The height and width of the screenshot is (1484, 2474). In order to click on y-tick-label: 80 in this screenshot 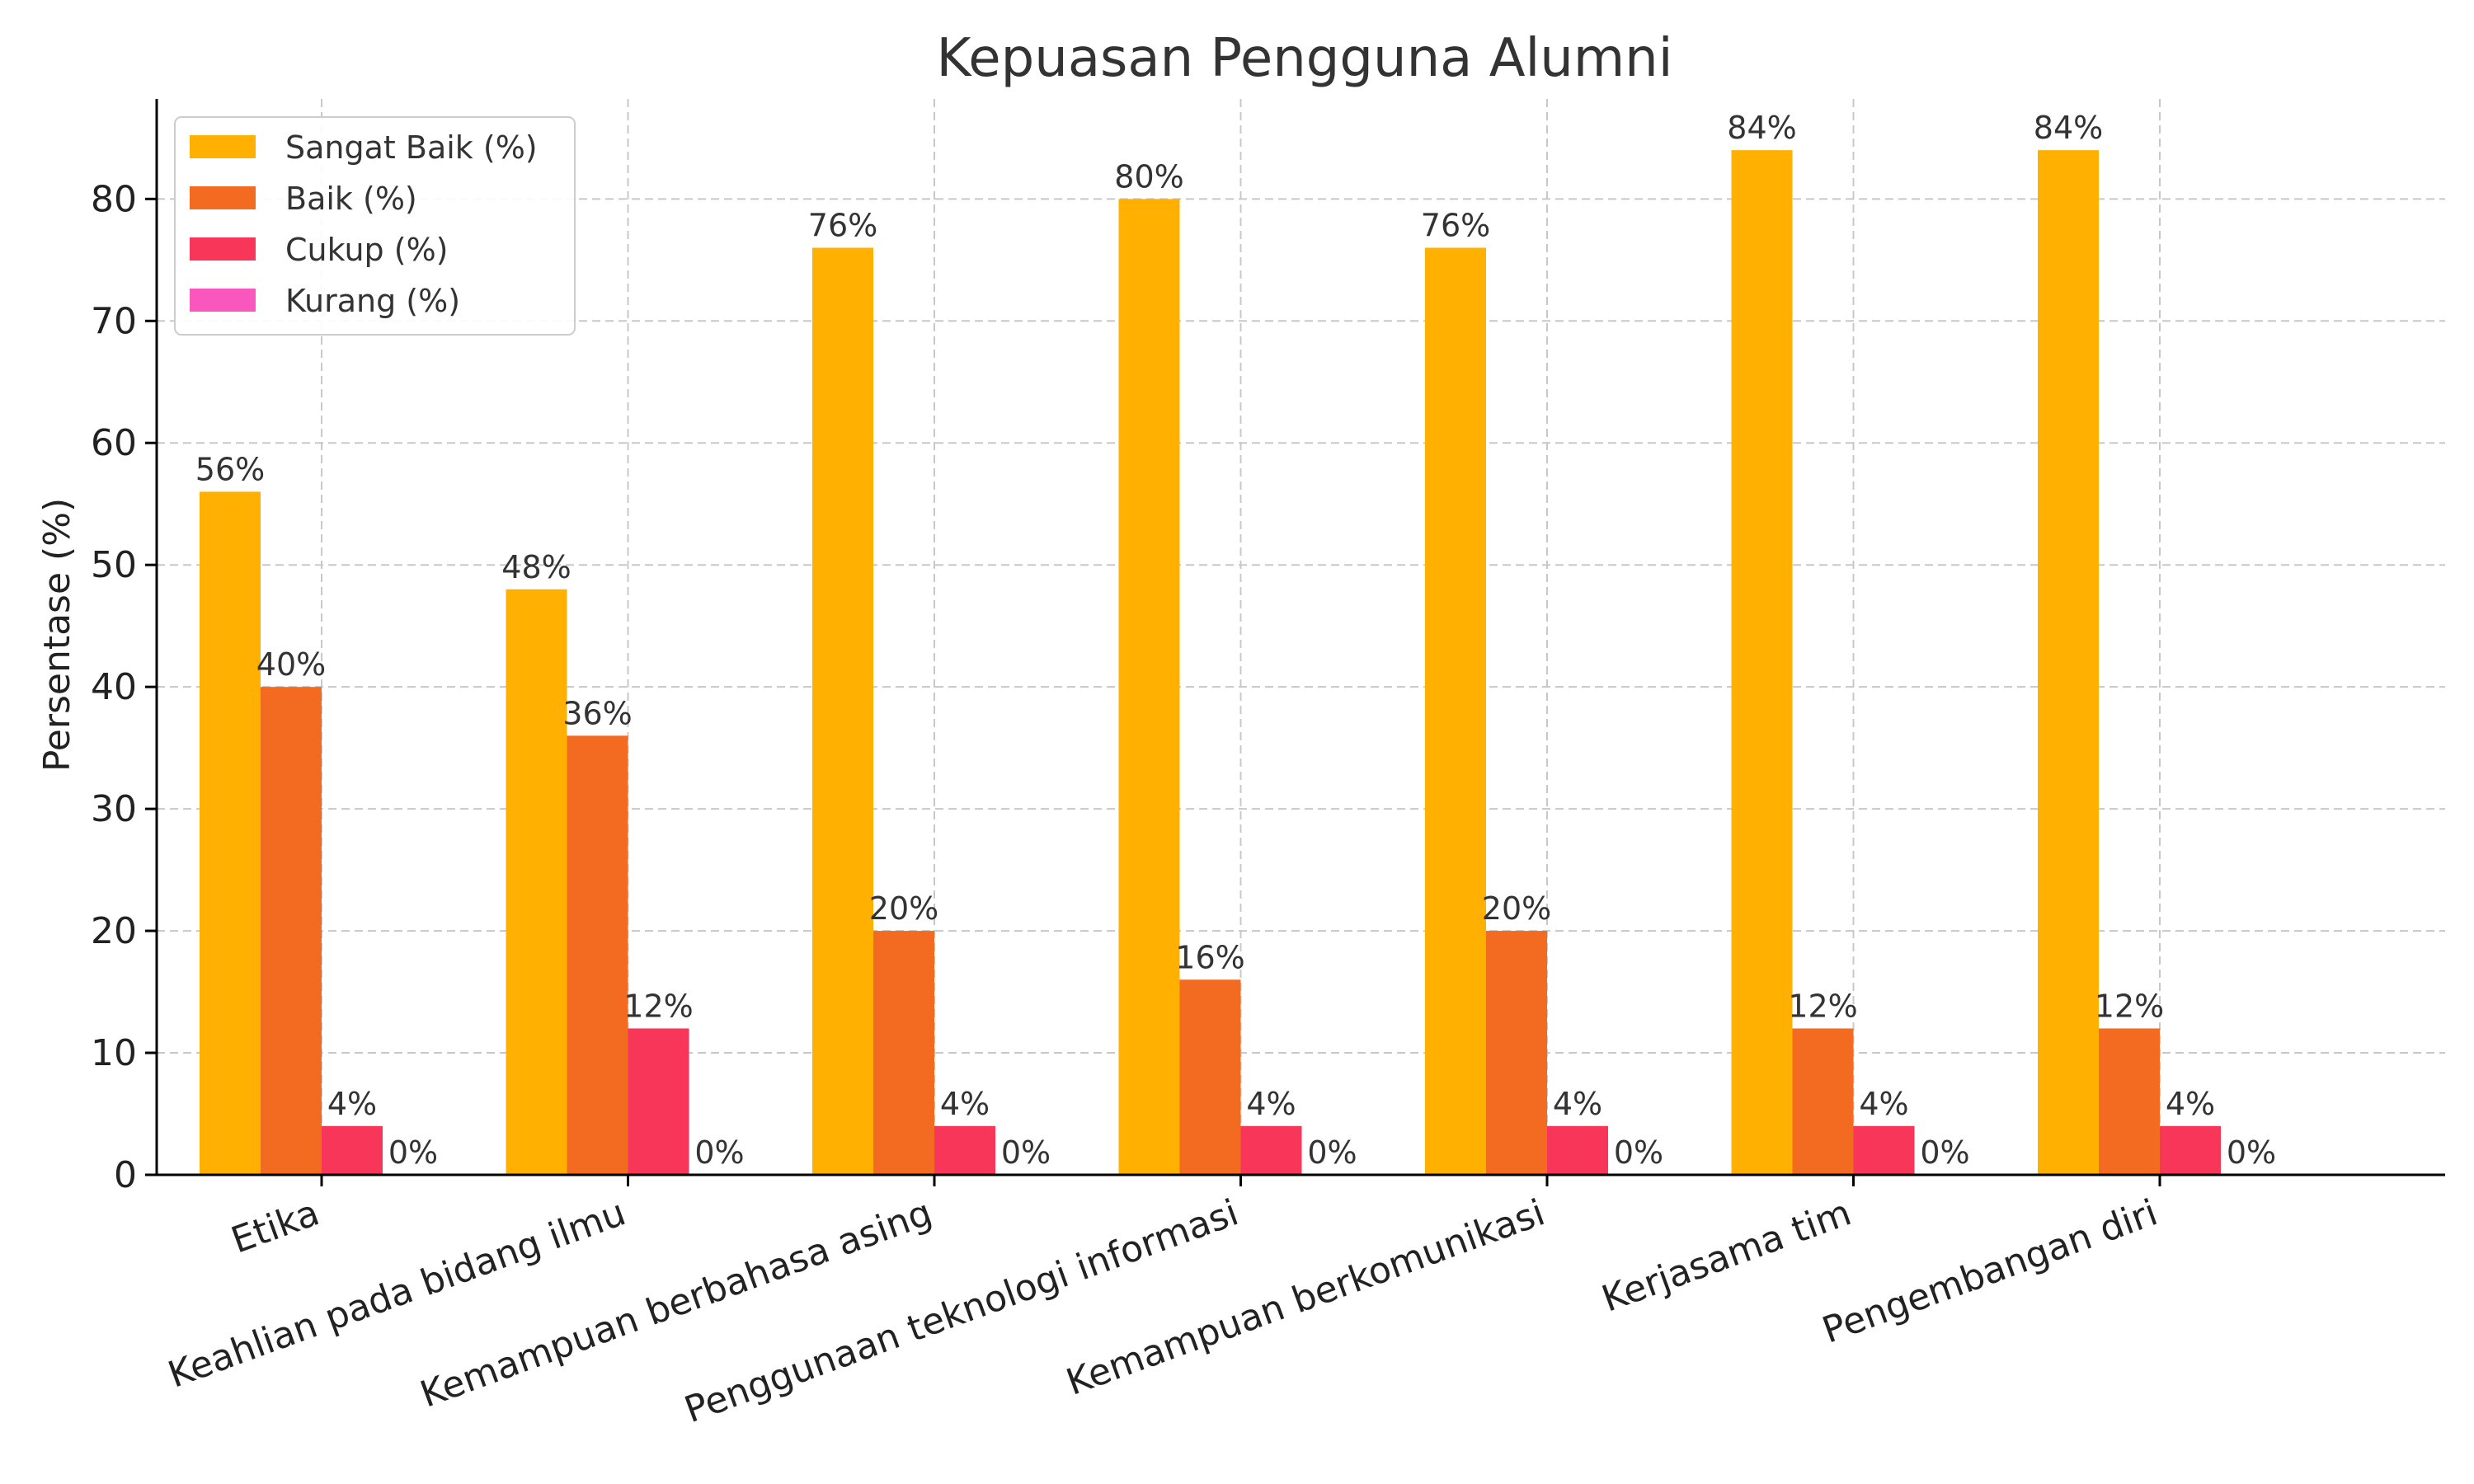, I will do `click(114, 199)`.